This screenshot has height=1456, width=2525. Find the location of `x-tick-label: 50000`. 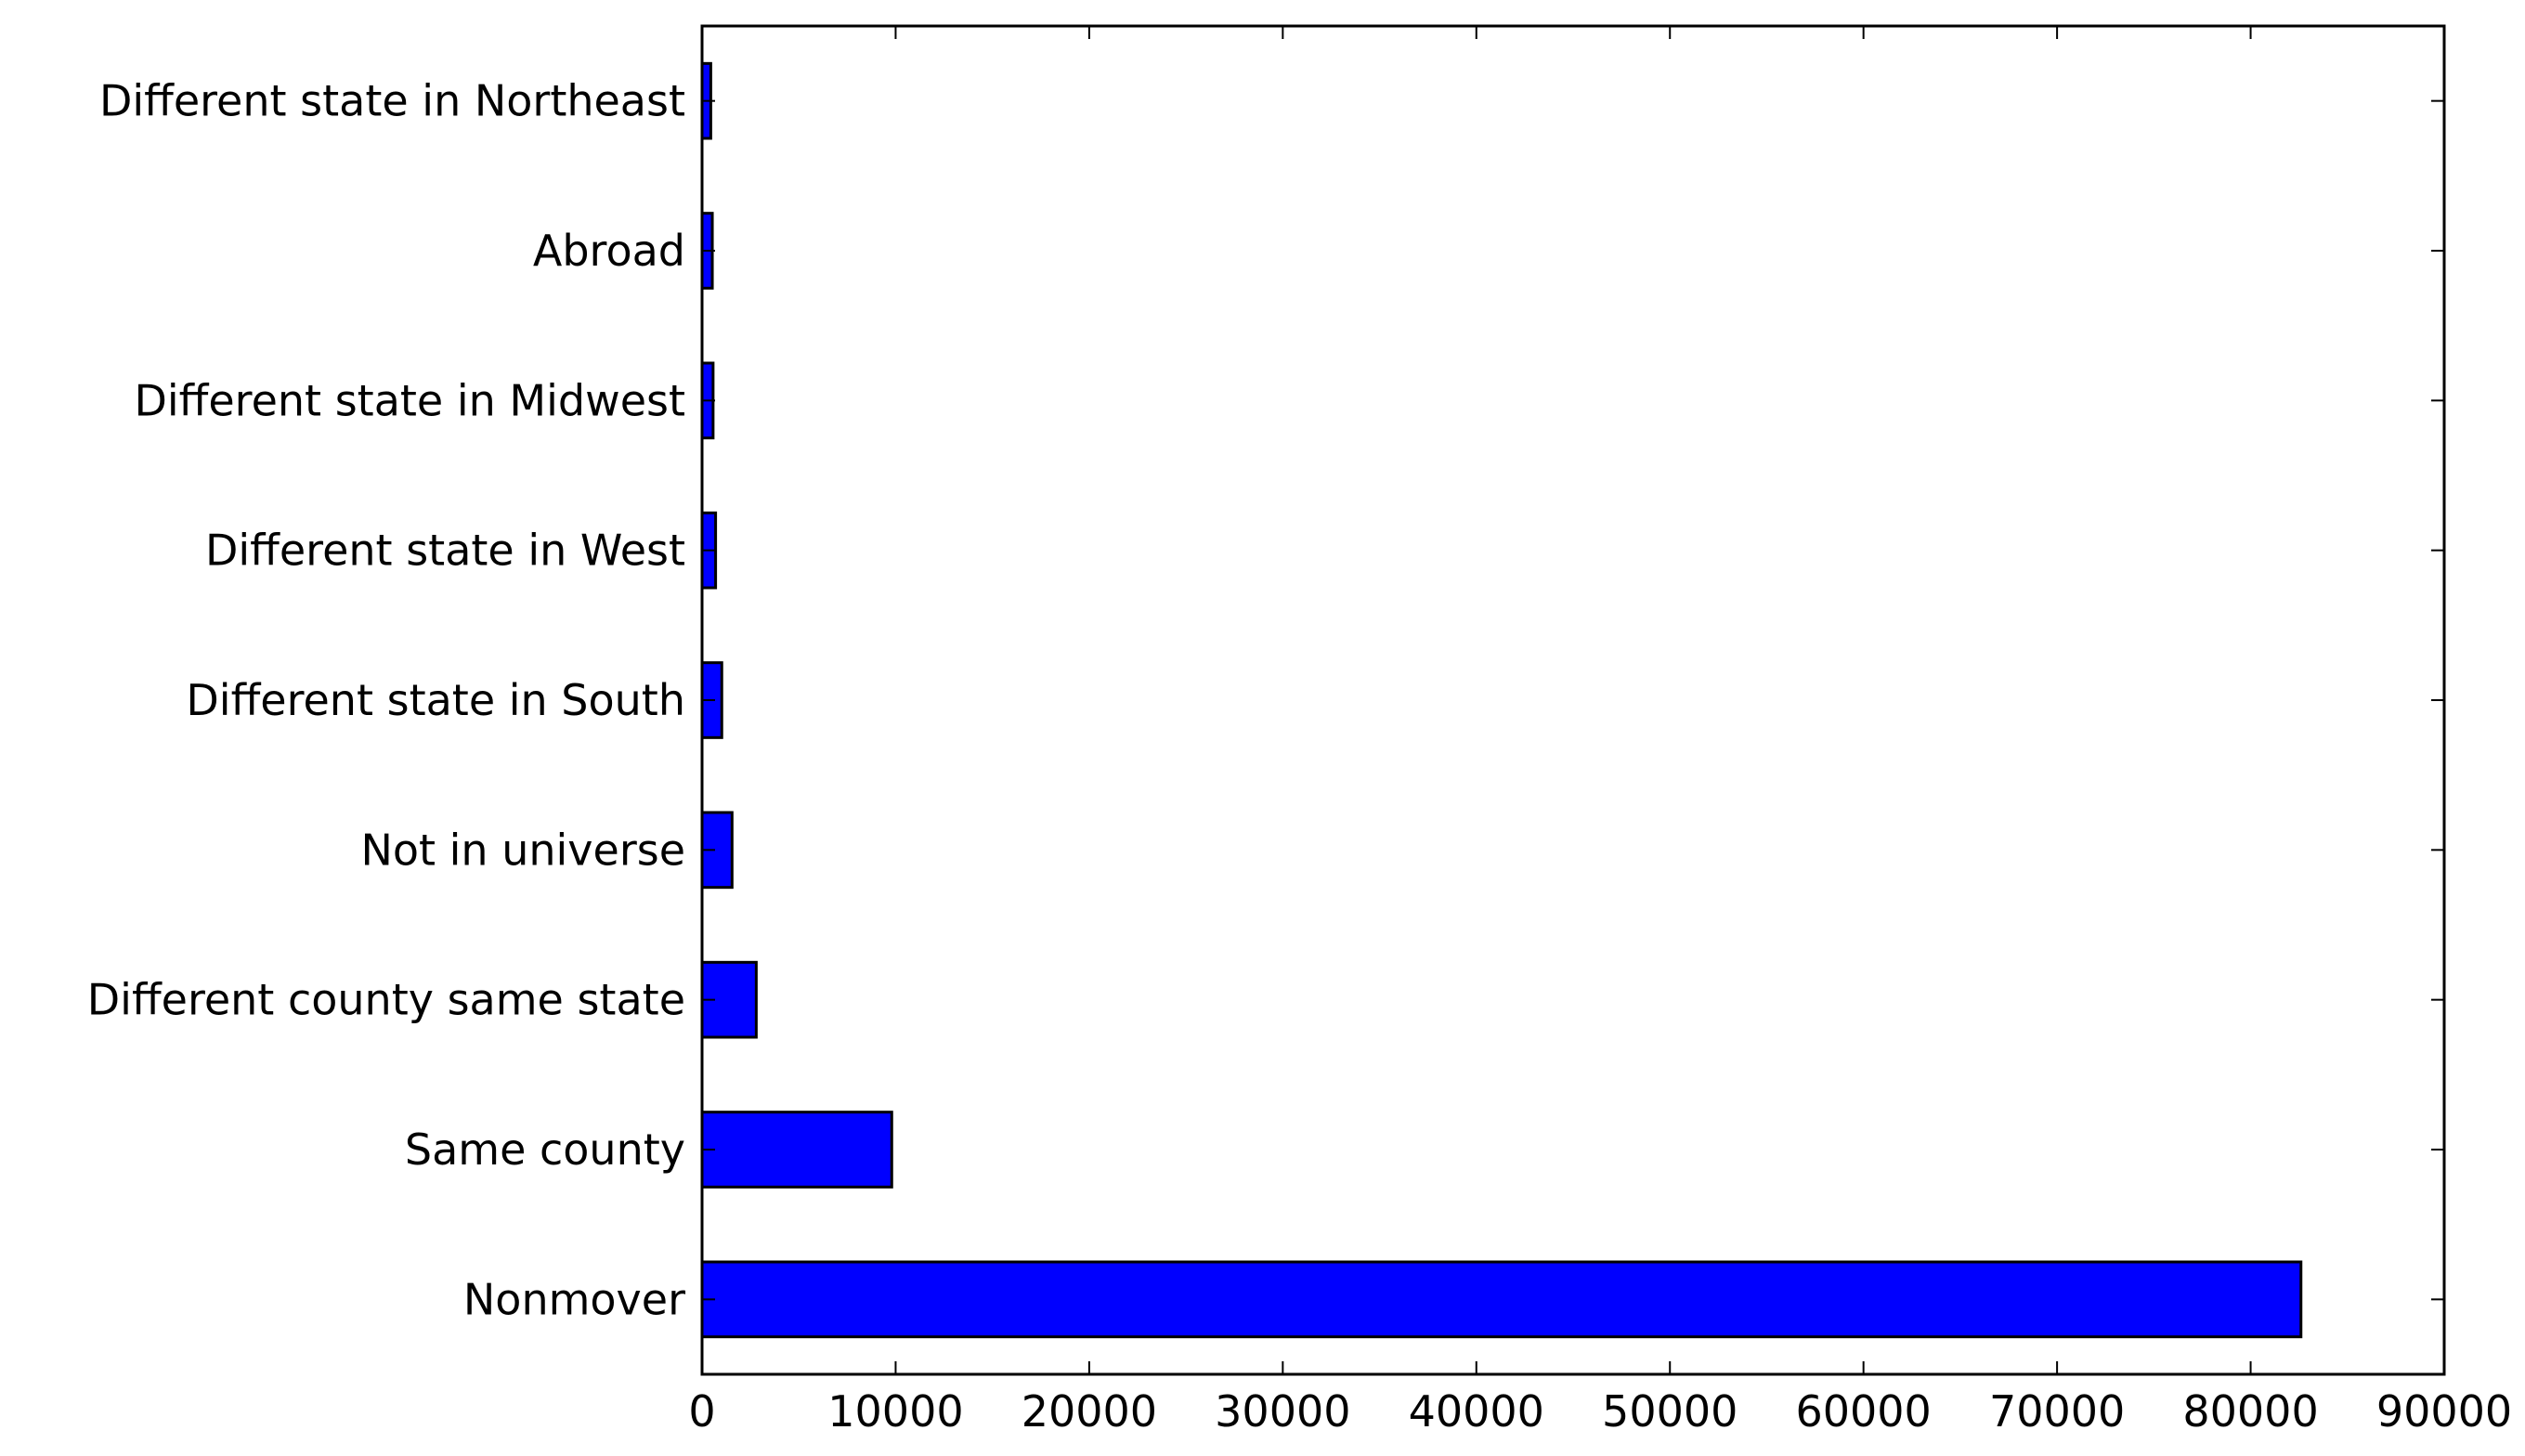

x-tick-label: 50000 is located at coordinates (1670, 1411).